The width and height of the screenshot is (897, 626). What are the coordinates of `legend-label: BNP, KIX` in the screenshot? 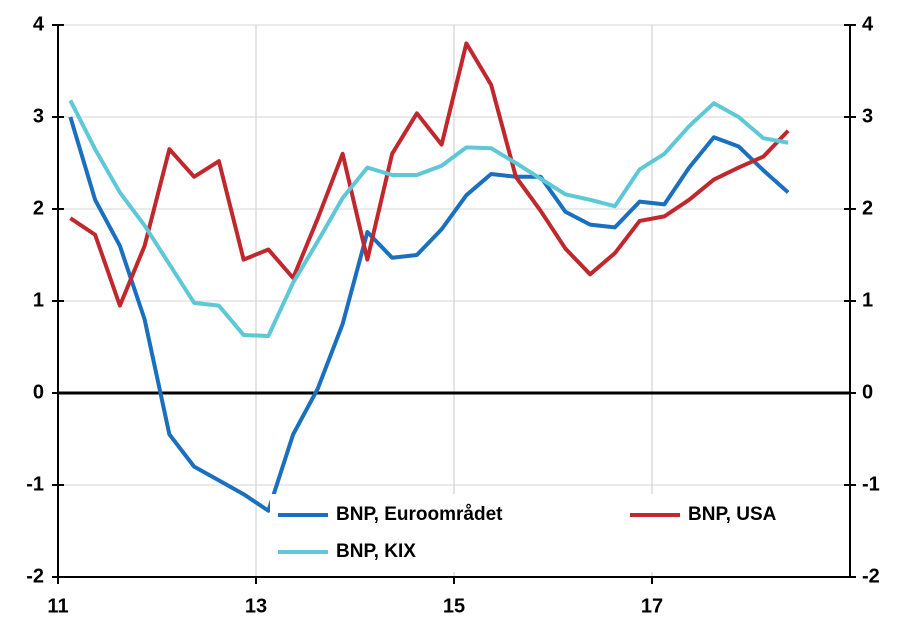 It's located at (376, 551).